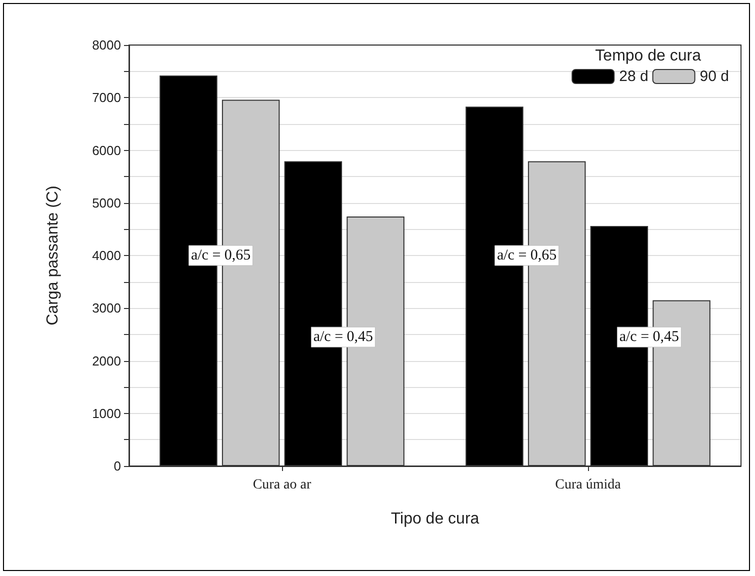  Describe the element at coordinates (117, 466) in the screenshot. I see `y-tick-label: 0` at that location.